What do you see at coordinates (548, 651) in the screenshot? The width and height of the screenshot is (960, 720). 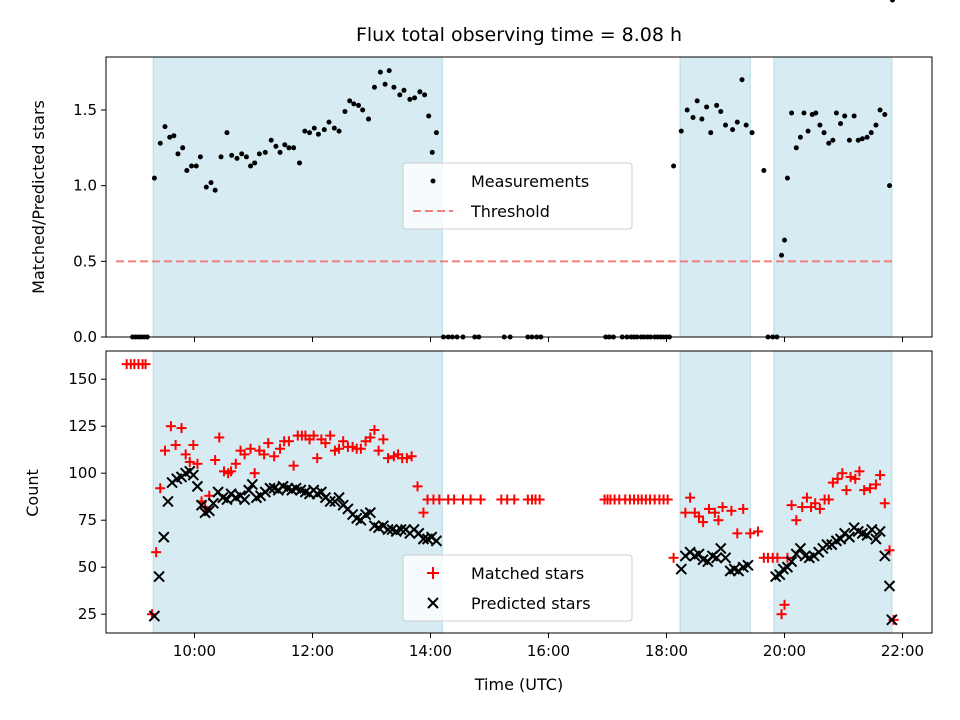 I see `x-tick-label: 16:00` at bounding box center [548, 651].